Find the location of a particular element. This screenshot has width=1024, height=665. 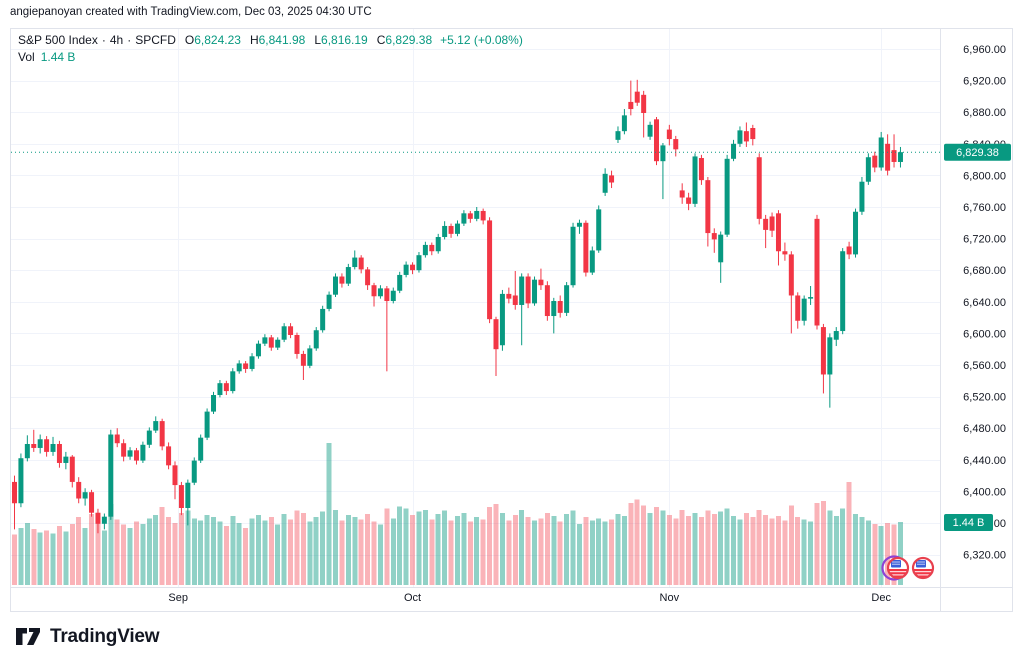

time-tick-label: Nov is located at coordinates (670, 598).